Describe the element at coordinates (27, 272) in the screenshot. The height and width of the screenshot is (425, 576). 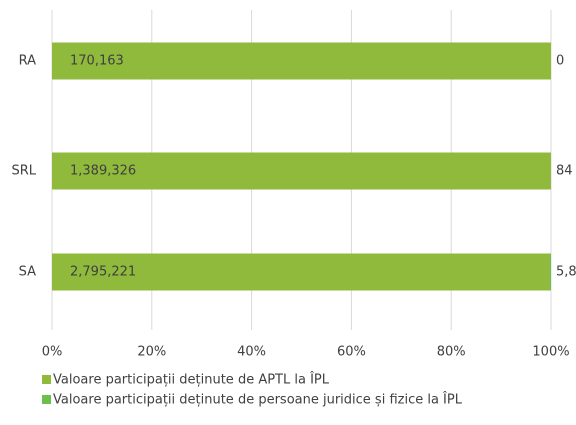
I see `y-tick-label: SA` at that location.